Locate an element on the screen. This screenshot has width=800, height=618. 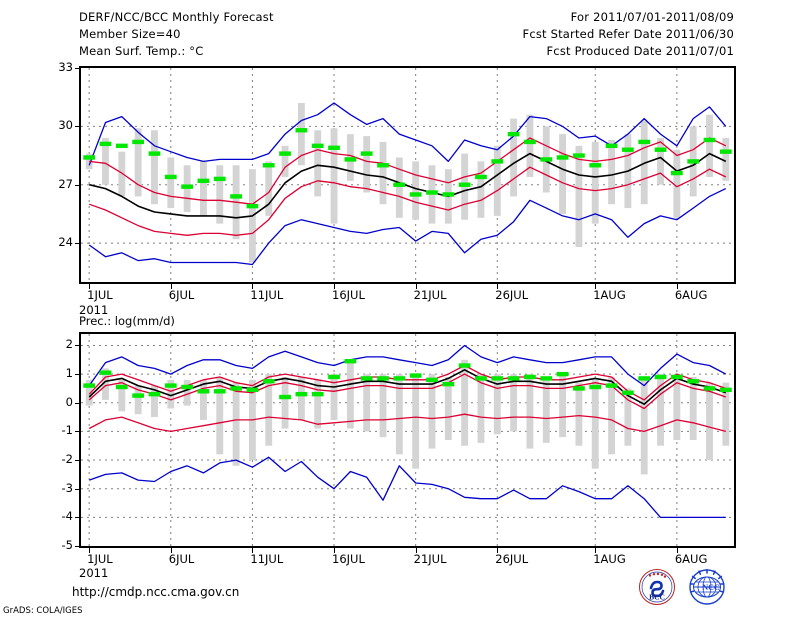
precipitation-year-label: 2011 is located at coordinates (94, 573).